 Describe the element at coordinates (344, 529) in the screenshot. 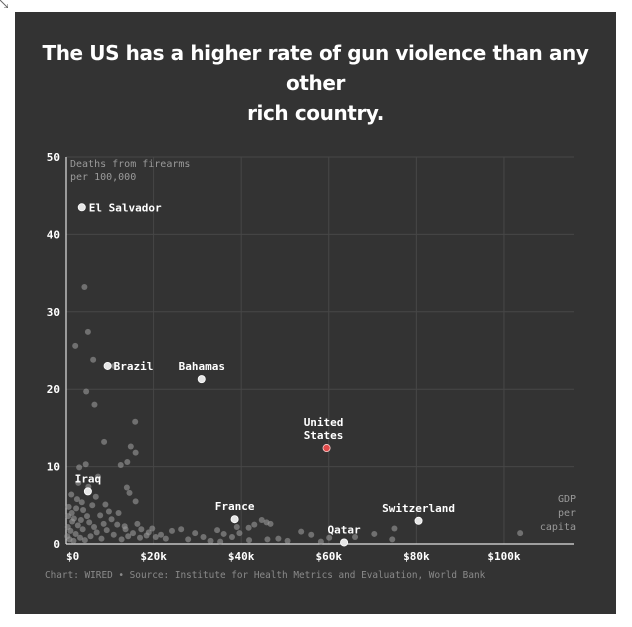

I see `point-label: Qatar` at that location.